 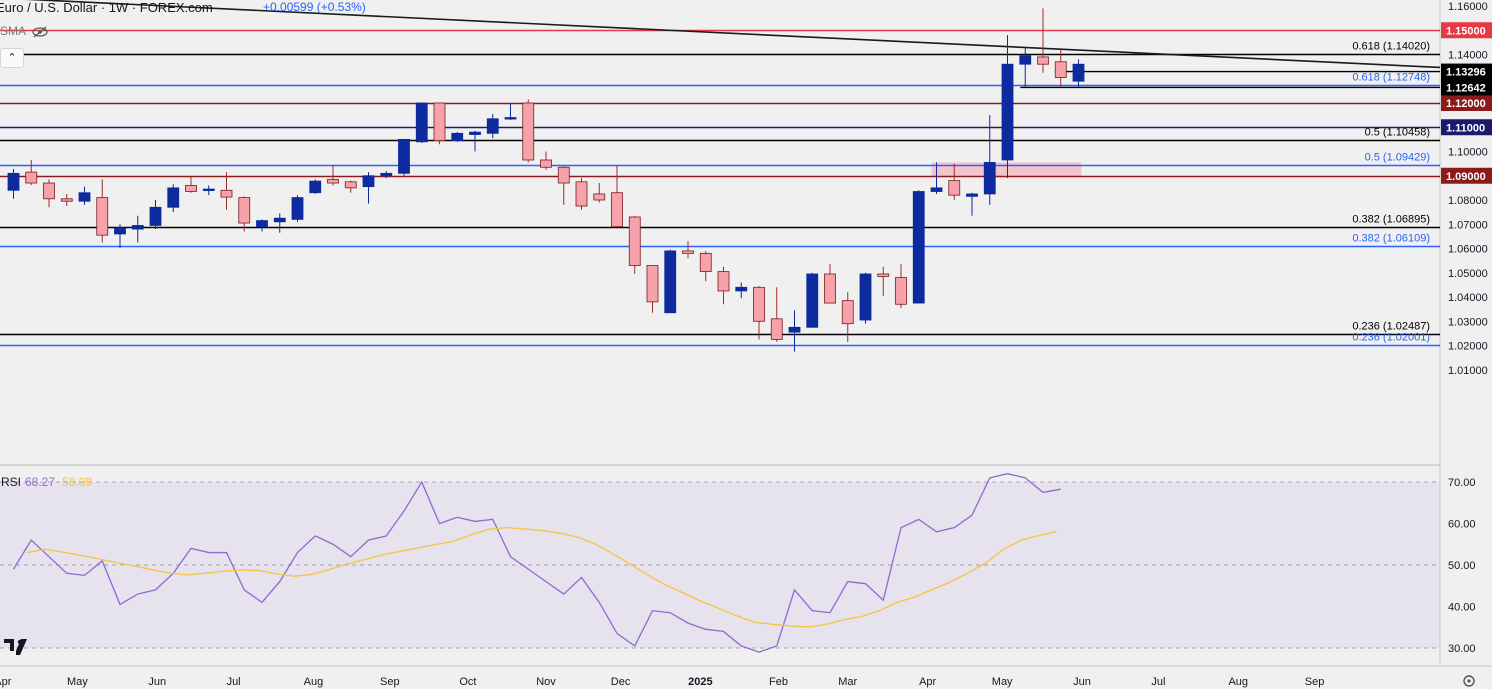 What do you see at coordinates (847, 682) in the screenshot?
I see `time-tick-label: Mar` at bounding box center [847, 682].